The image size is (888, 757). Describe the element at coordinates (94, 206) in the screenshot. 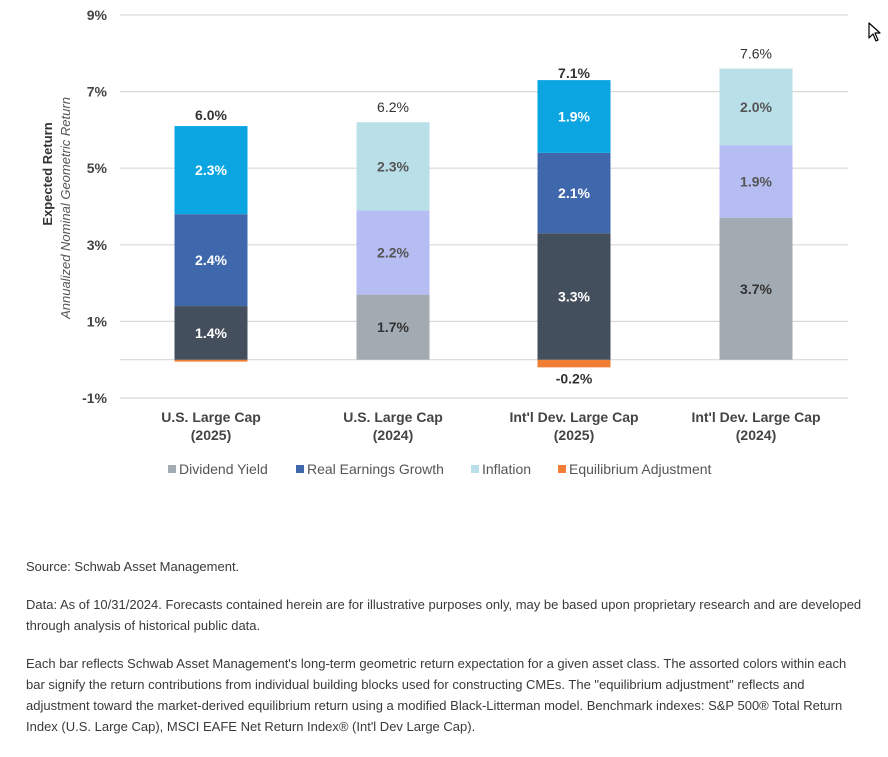

I see `y-axis-ticks: 9% 7% 5% 3% 1% -1%` at that location.